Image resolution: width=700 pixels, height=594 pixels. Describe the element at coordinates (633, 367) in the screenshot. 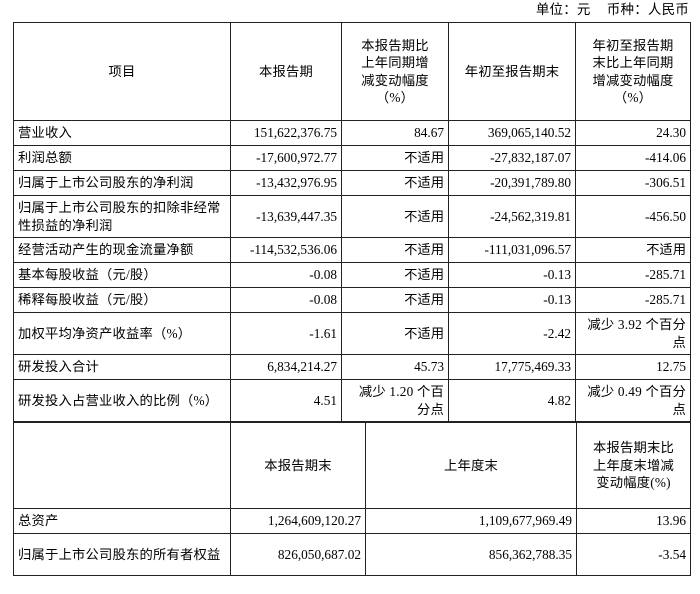

I see `cell-ytd-yoy-change: 12.75` at that location.